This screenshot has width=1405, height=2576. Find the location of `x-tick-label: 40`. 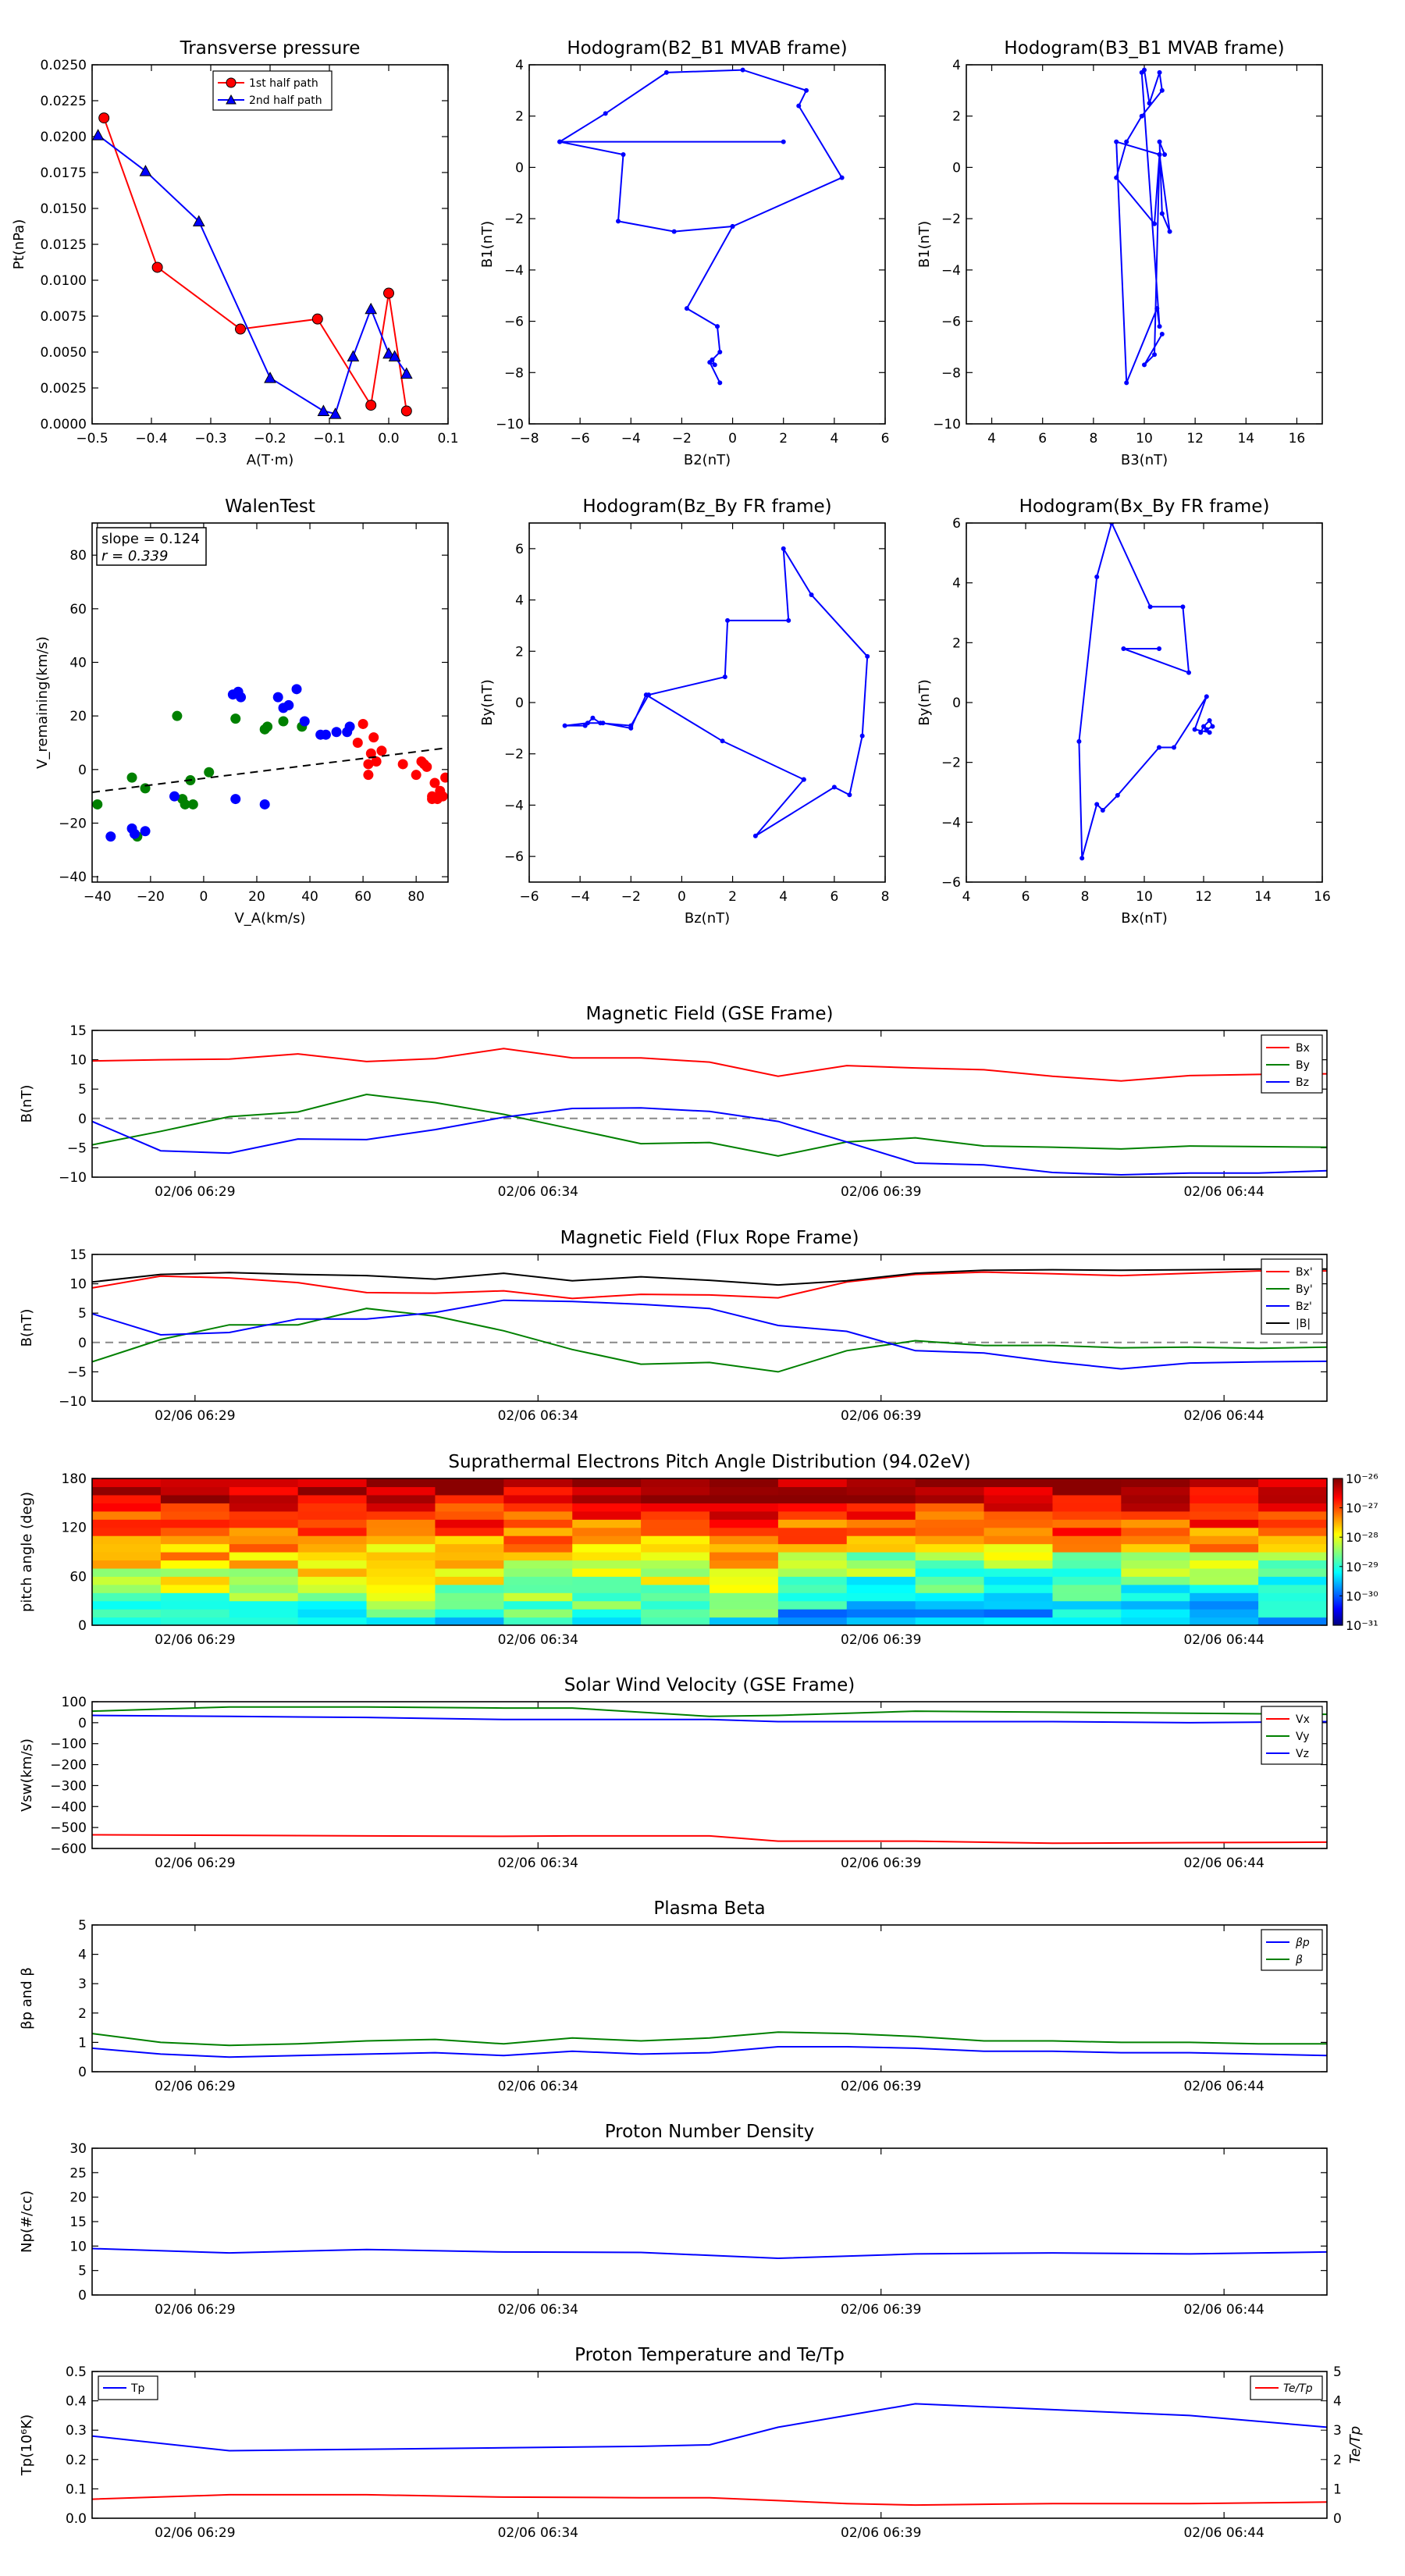

x-tick-label: 40 is located at coordinates (309, 897).